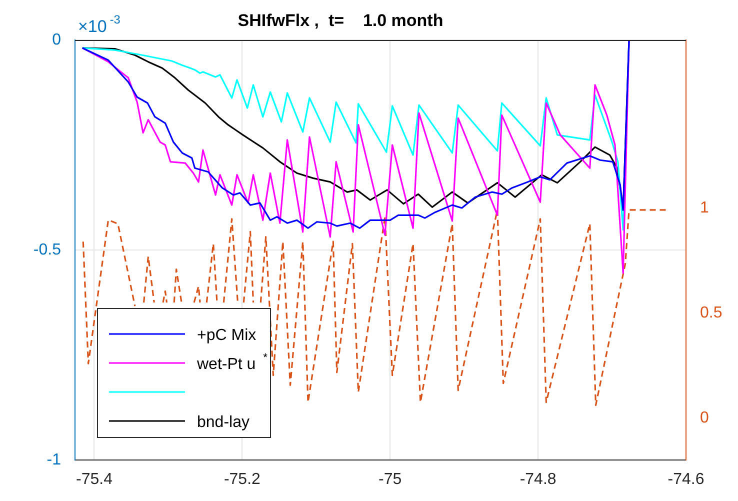  Describe the element at coordinates (341, 20) in the screenshot. I see `chart-title: SHIfwFlx , t= 1.0 month` at that location.